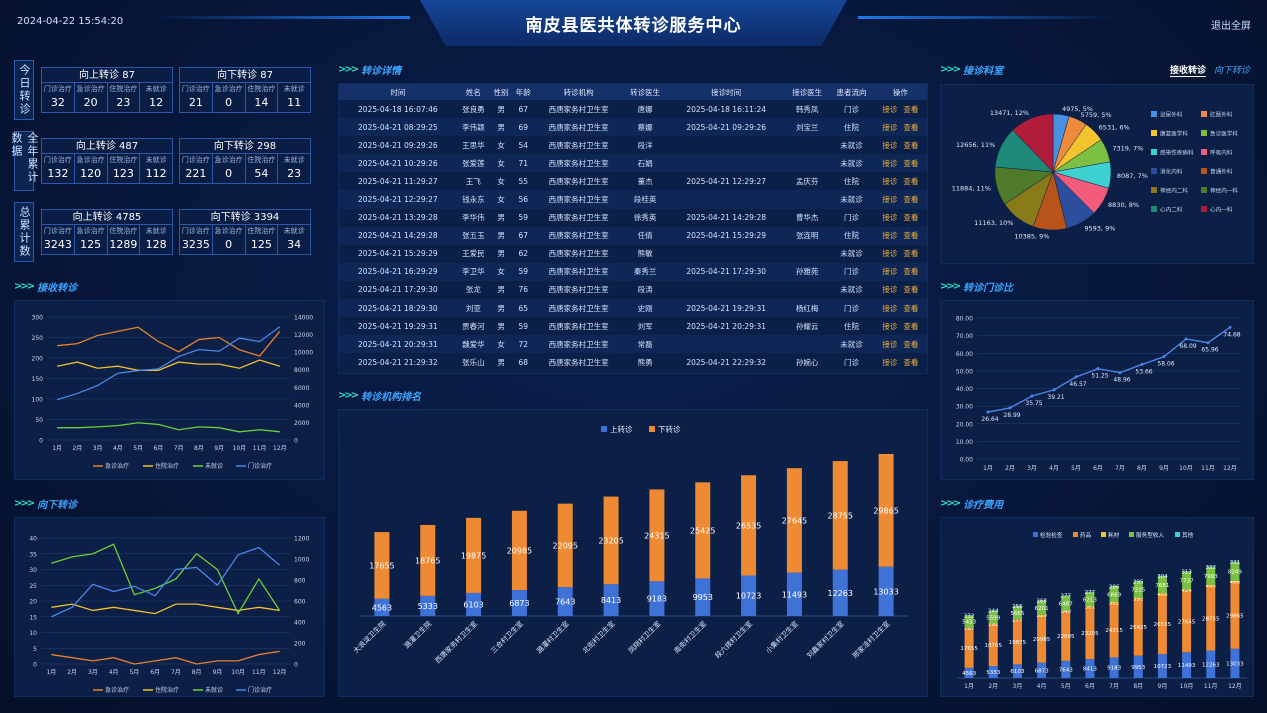  I want to click on table-cell, so click(807, 199).